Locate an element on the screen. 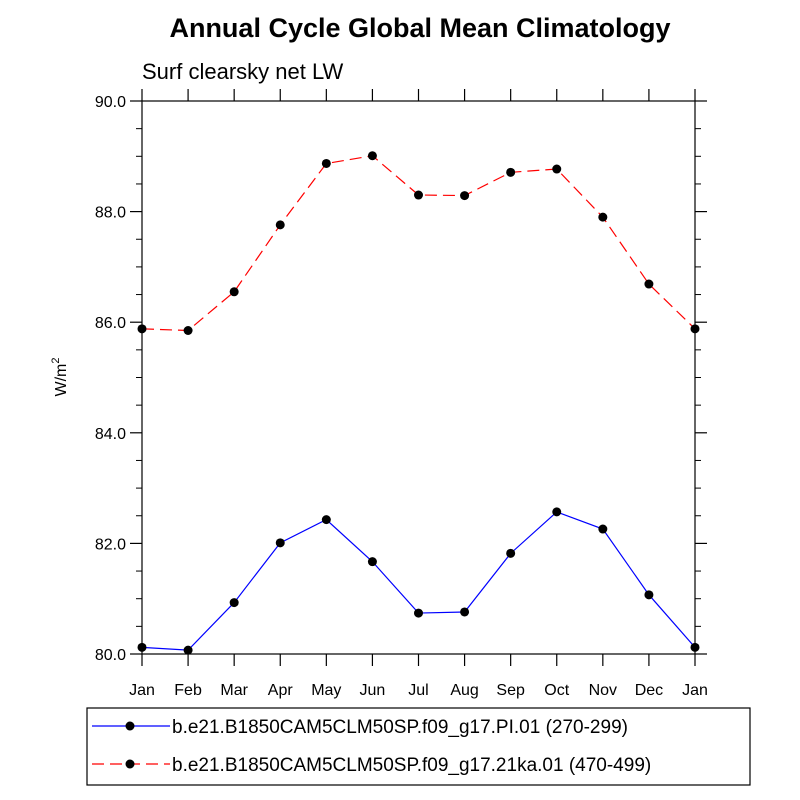 The height and width of the screenshot is (800, 800). y-tick-label: 82.0 is located at coordinates (110, 544).